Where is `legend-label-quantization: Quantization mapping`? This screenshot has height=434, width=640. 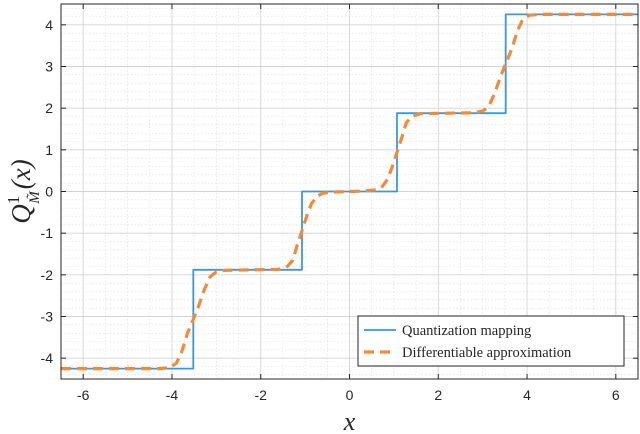
legend-label-quantization: Quantization mapping is located at coordinates (466, 331).